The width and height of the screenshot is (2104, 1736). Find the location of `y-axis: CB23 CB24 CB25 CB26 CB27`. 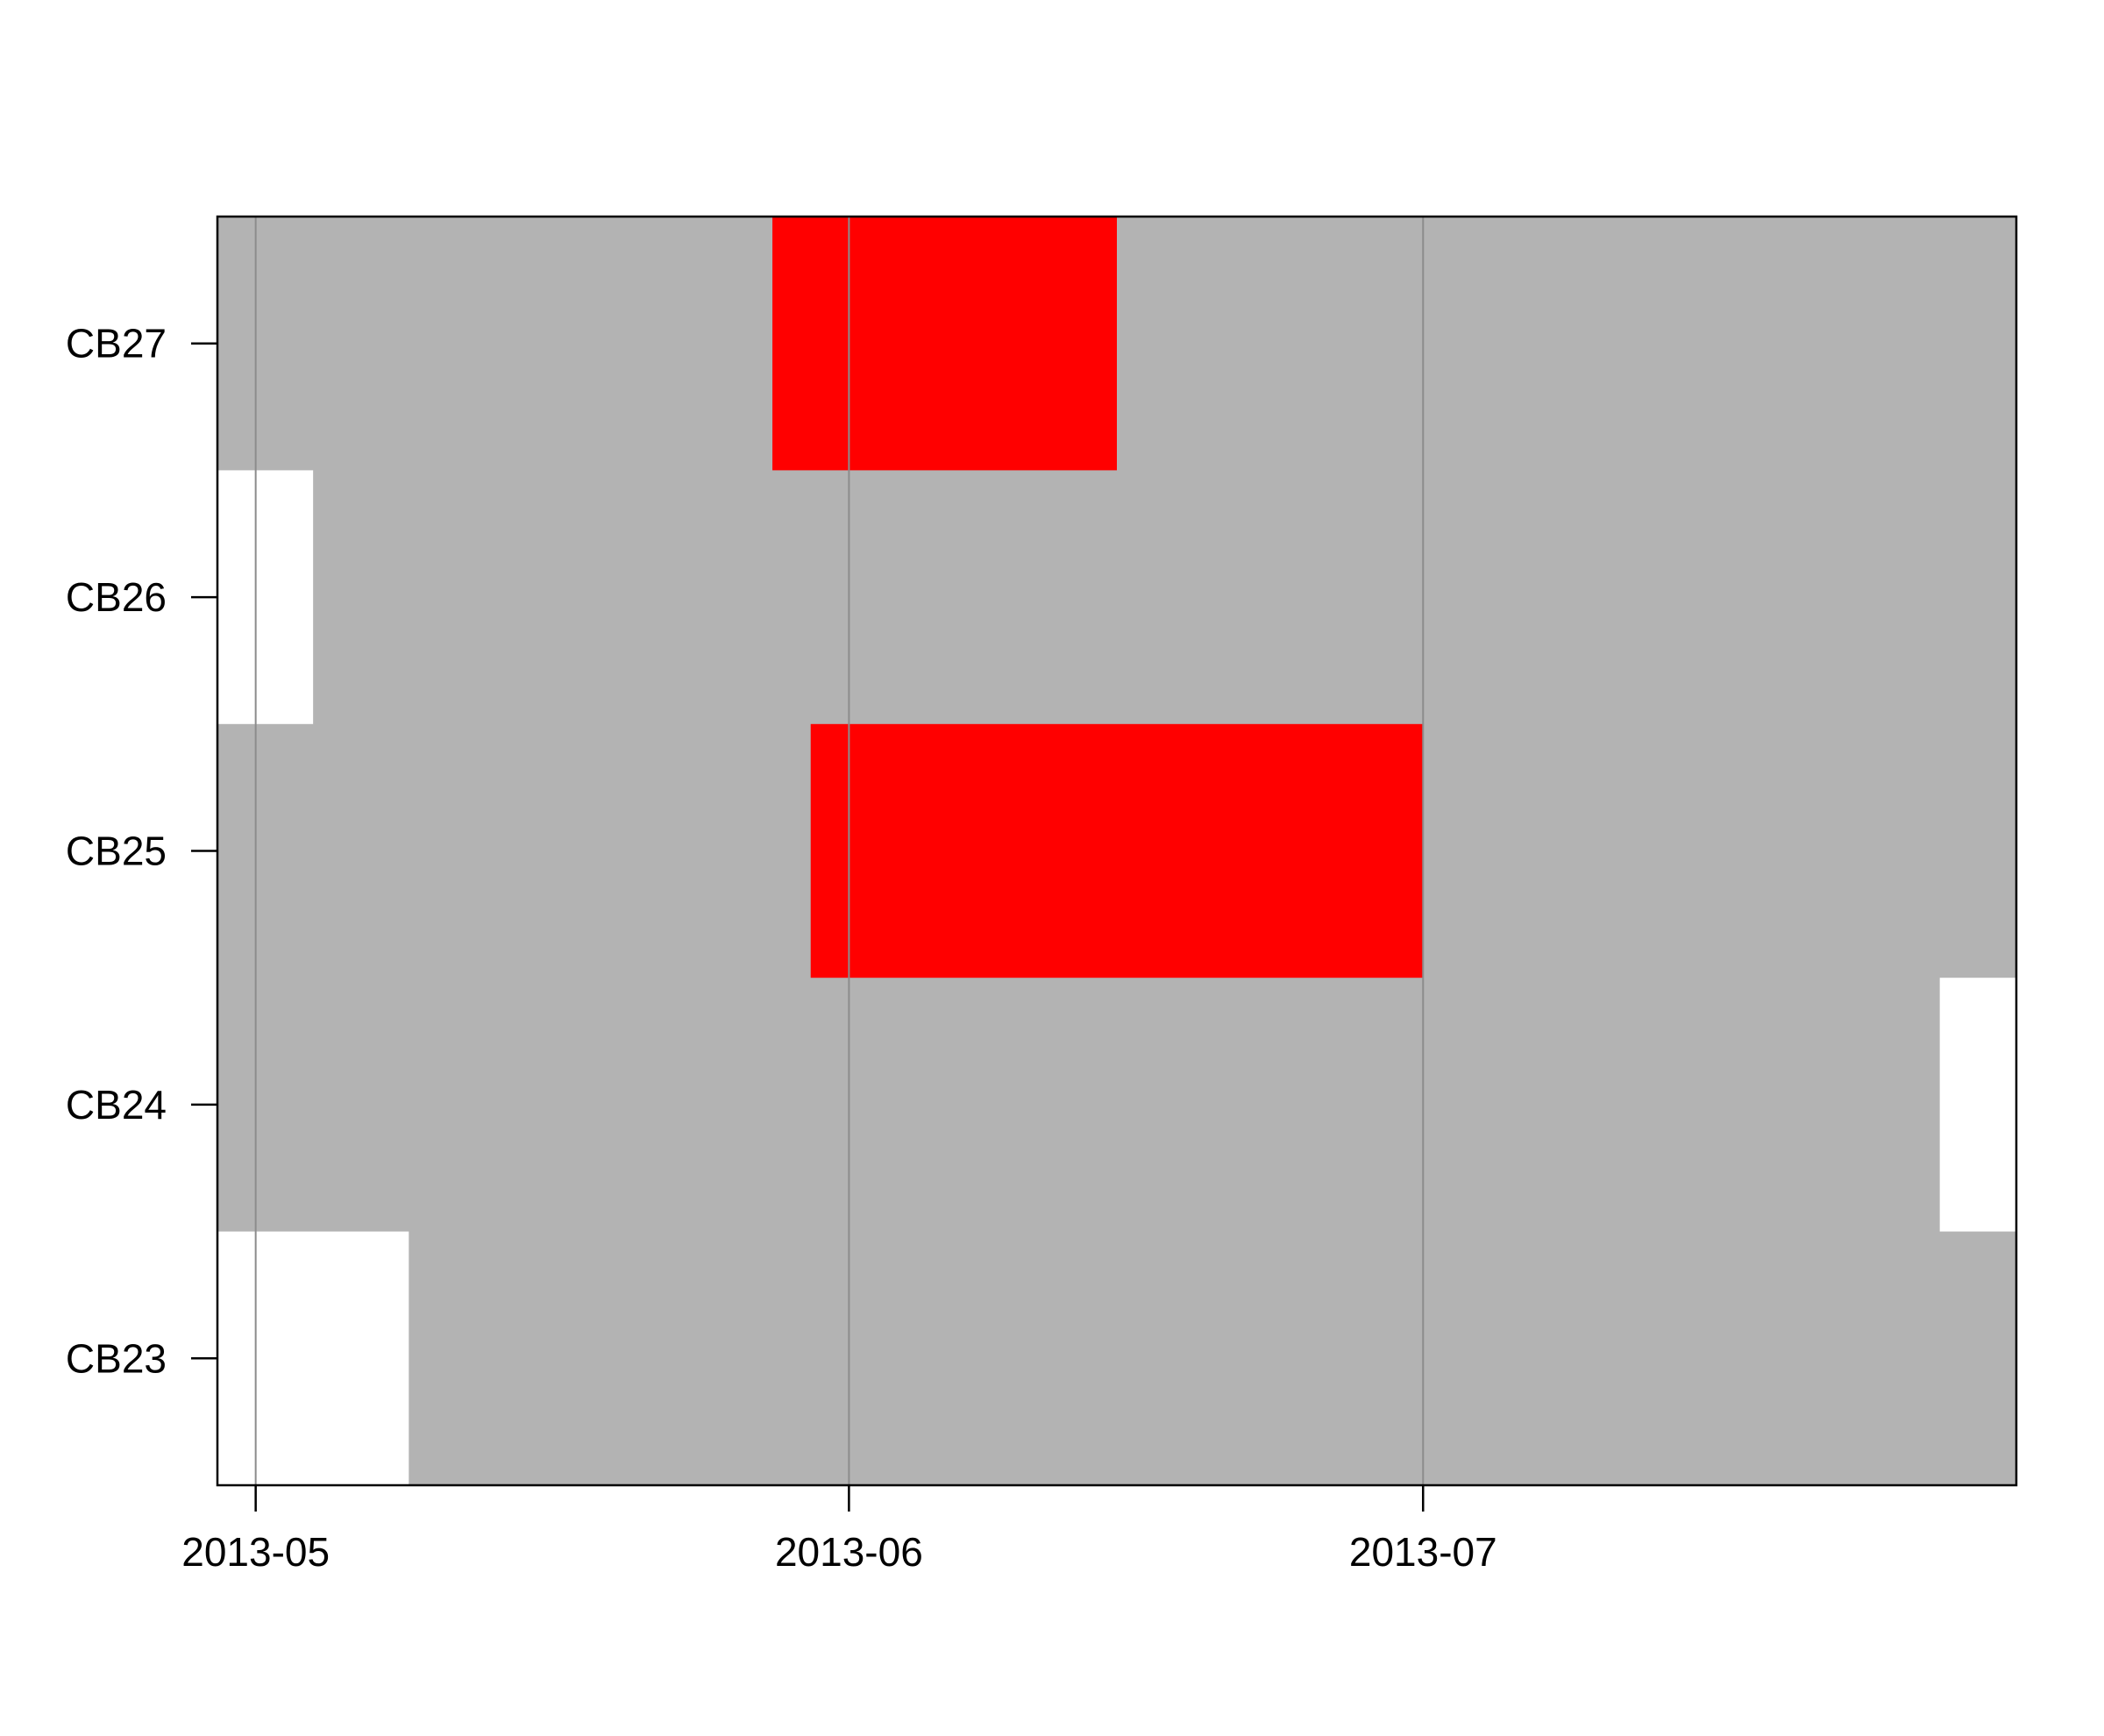

y-axis: CB23 CB24 CB25 CB26 CB27 is located at coordinates (141, 851).